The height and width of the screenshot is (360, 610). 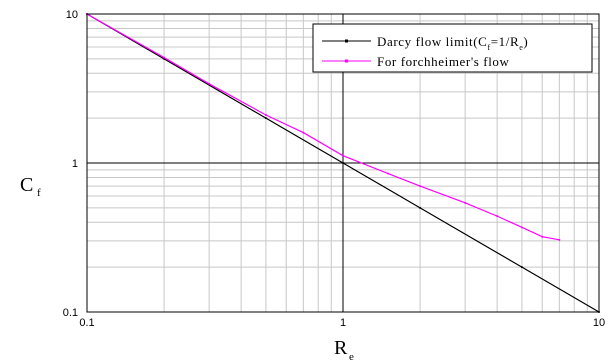 What do you see at coordinates (70, 313) in the screenshot?
I see `y-tick-label: 0.1` at bounding box center [70, 313].